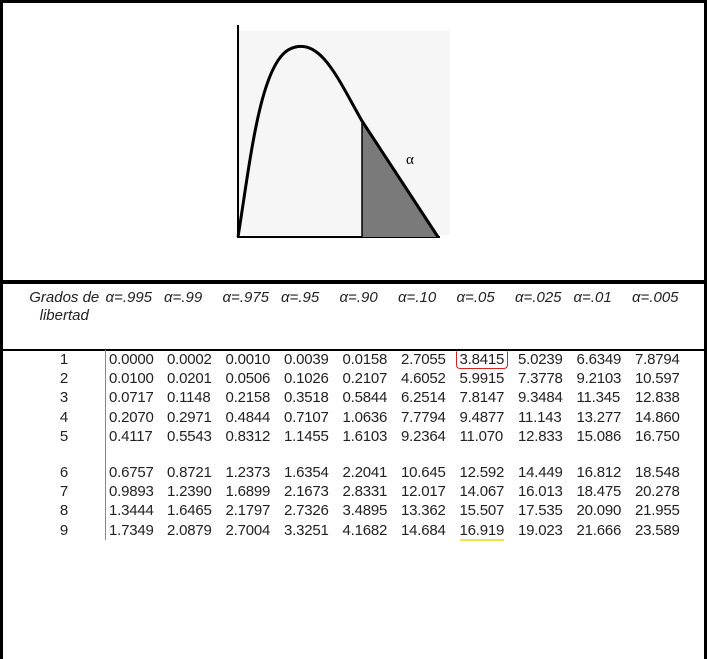  Describe the element at coordinates (358, 297) in the screenshot. I see `column-header-alpha: α=.90` at that location.